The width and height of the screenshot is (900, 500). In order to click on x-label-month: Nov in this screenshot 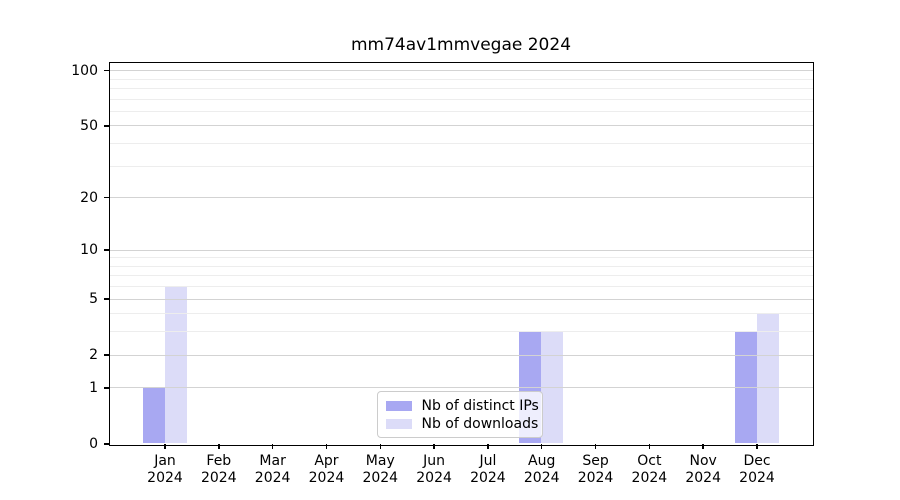, I will do `click(703, 461)`.